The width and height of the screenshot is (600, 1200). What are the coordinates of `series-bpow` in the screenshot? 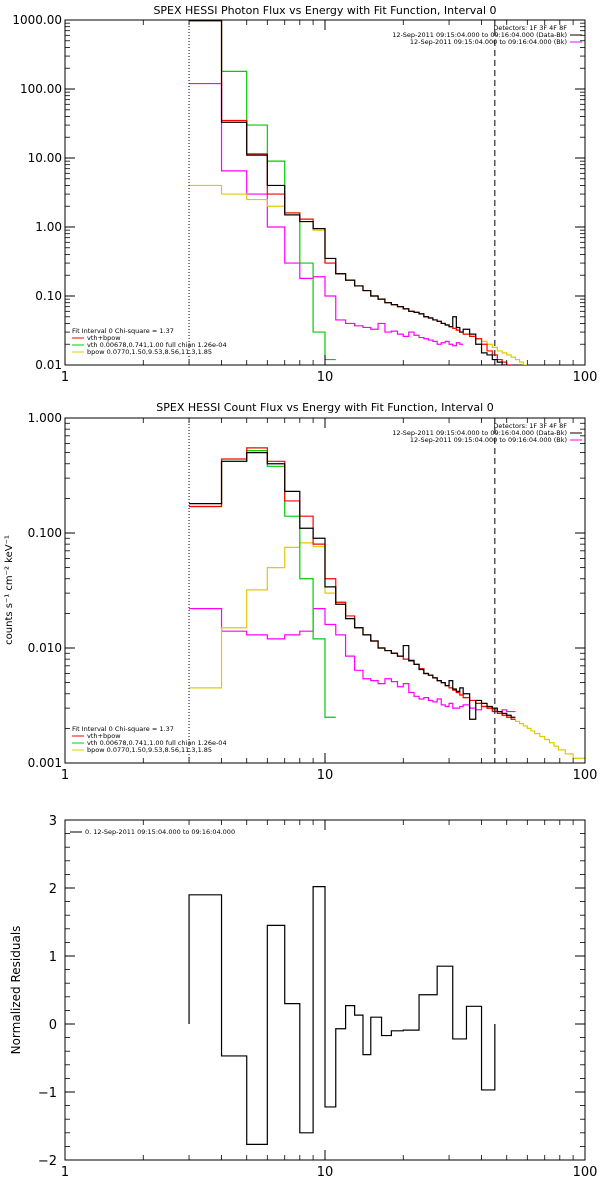 It's located at (358, 274).